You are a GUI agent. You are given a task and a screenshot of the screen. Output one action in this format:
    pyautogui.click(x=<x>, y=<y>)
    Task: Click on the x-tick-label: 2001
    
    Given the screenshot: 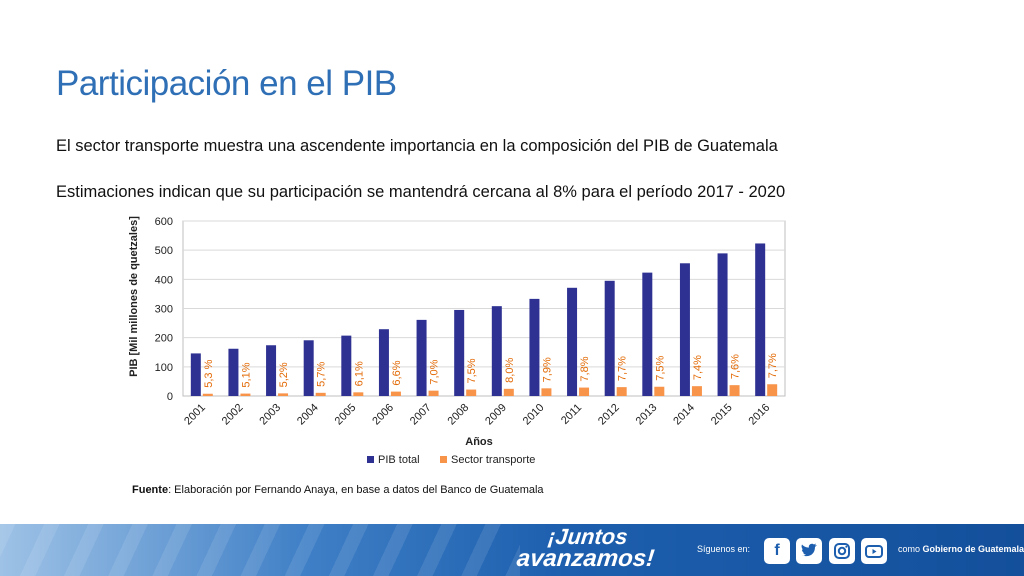 What is the action you would take?
    pyautogui.click(x=195, y=415)
    